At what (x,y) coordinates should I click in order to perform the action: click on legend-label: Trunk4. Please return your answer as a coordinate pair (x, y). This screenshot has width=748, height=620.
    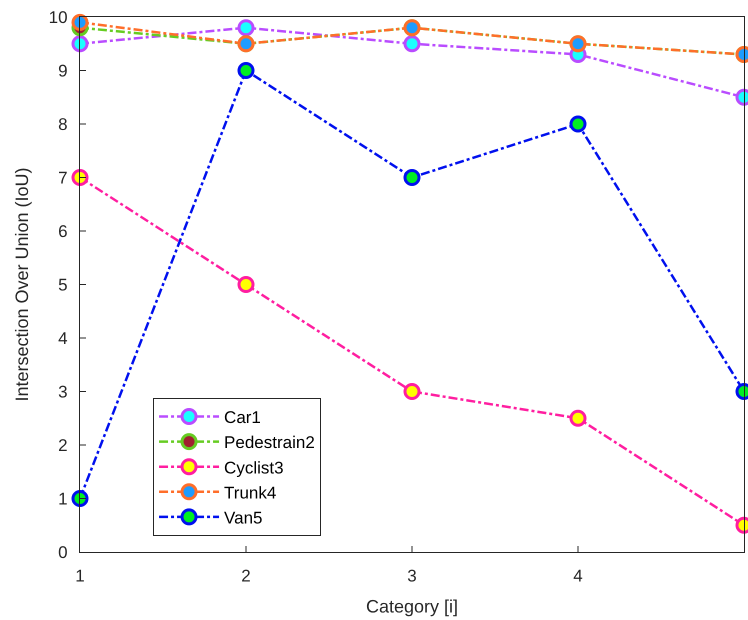
    Looking at the image, I should click on (250, 492).